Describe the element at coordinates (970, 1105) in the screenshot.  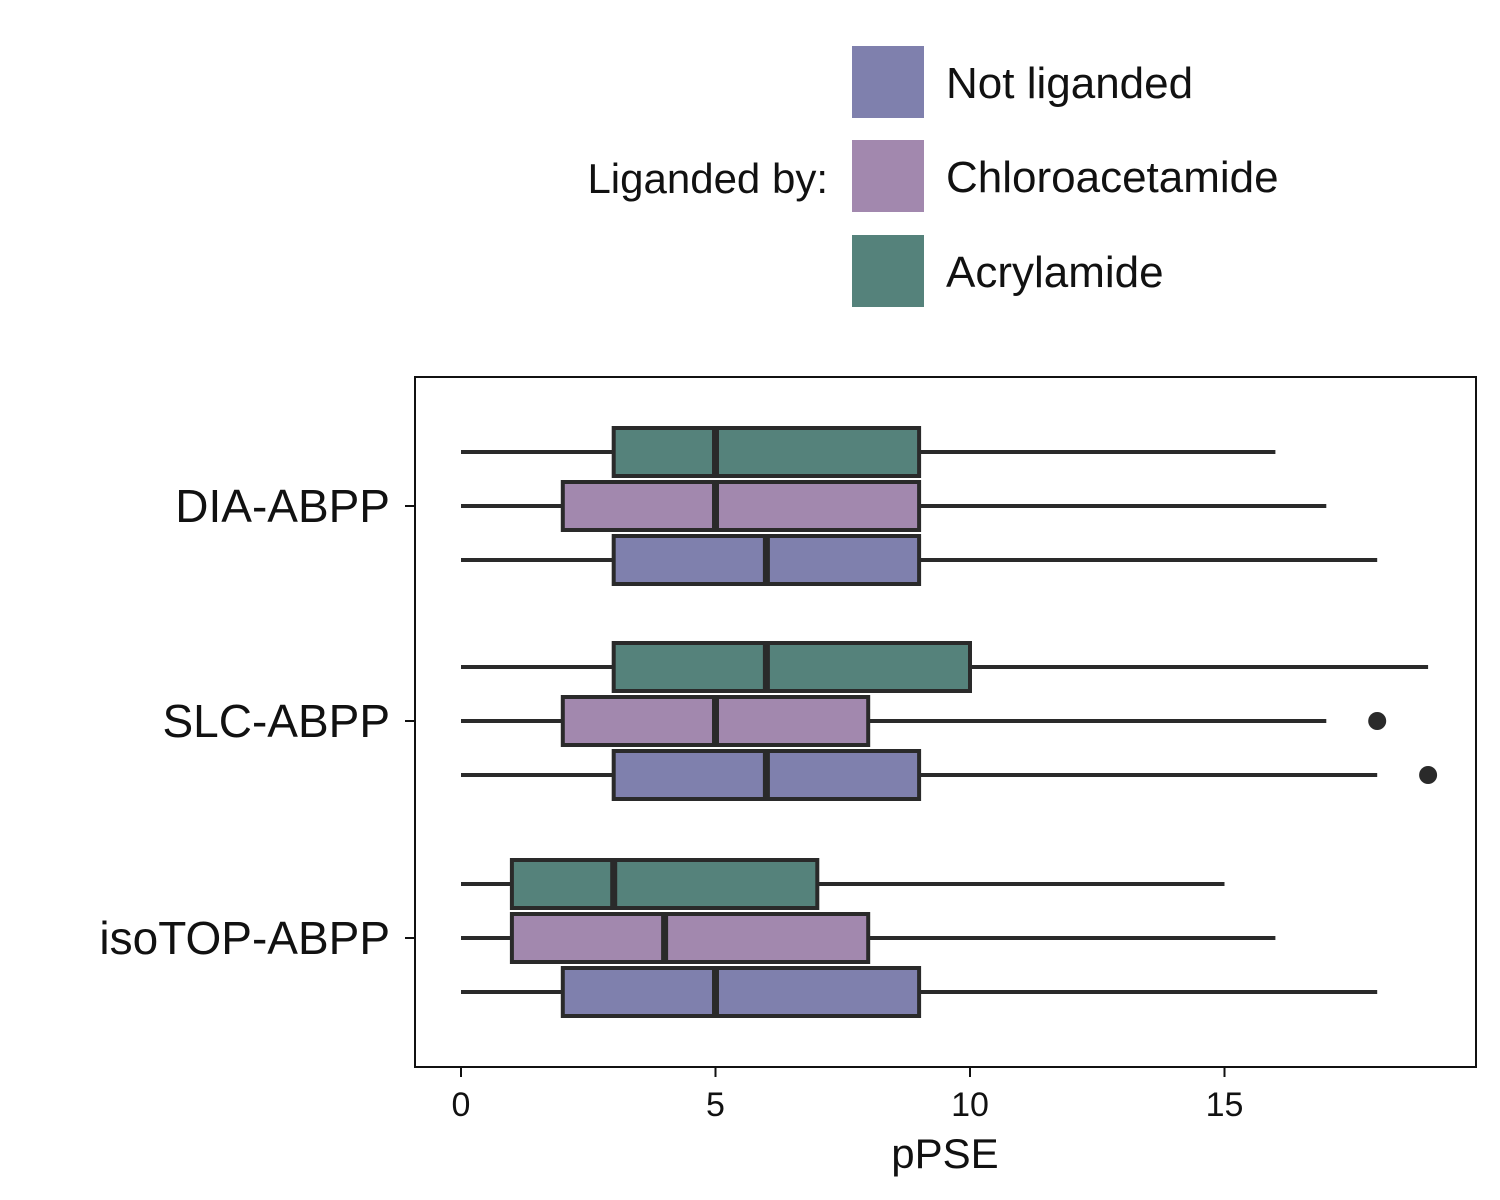
I see `x-tick-label-10: 10` at that location.